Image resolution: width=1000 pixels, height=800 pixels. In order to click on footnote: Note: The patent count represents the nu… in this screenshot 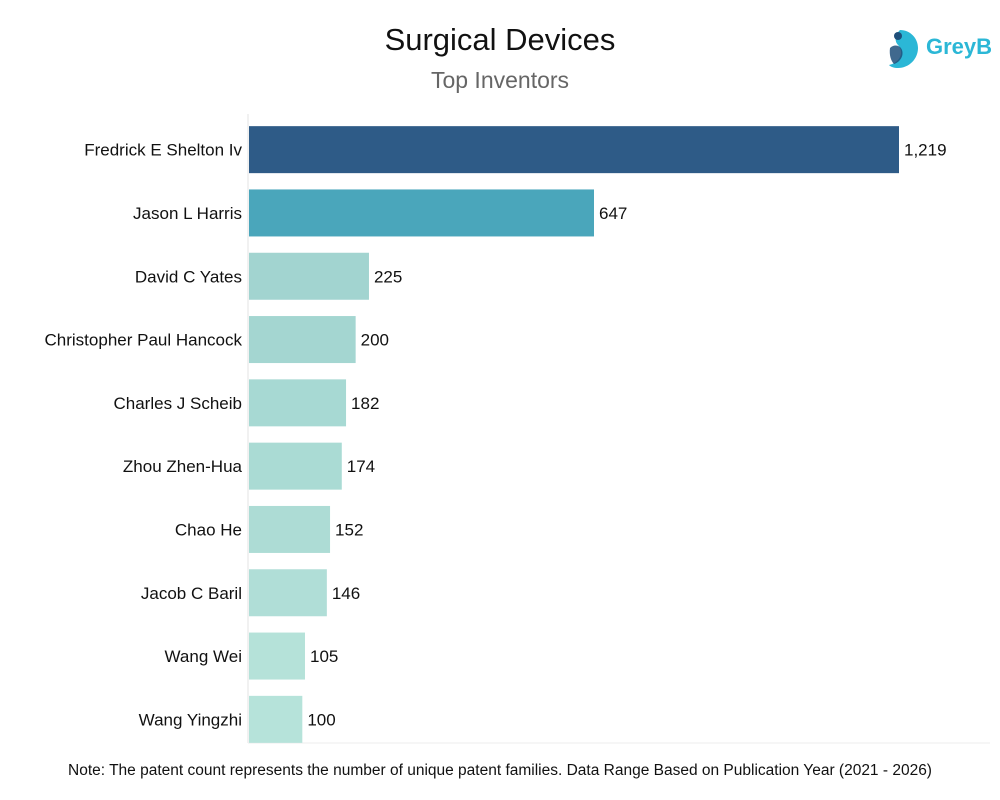, I will do `click(500, 770)`.